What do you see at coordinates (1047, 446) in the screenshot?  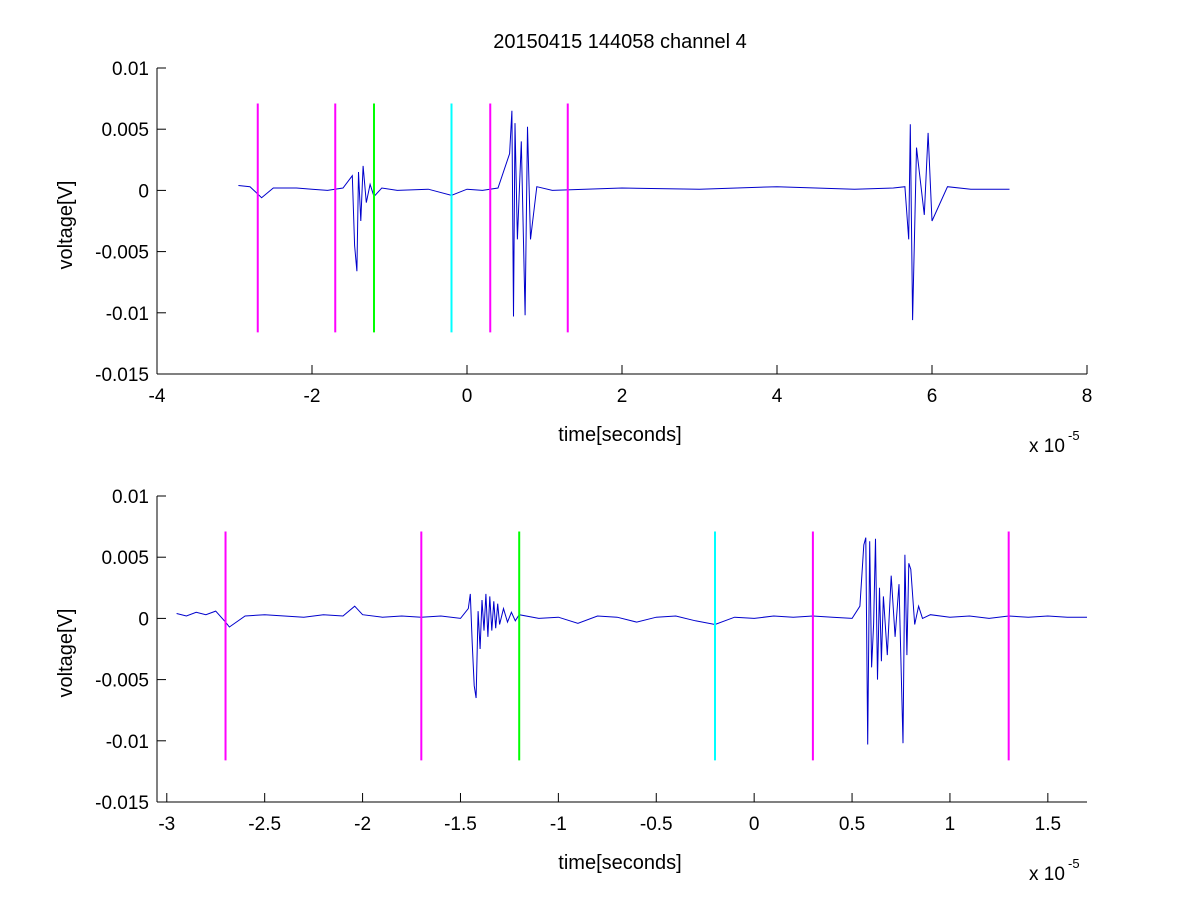 I see `plot-1-x-exponent-label: x 10` at bounding box center [1047, 446].